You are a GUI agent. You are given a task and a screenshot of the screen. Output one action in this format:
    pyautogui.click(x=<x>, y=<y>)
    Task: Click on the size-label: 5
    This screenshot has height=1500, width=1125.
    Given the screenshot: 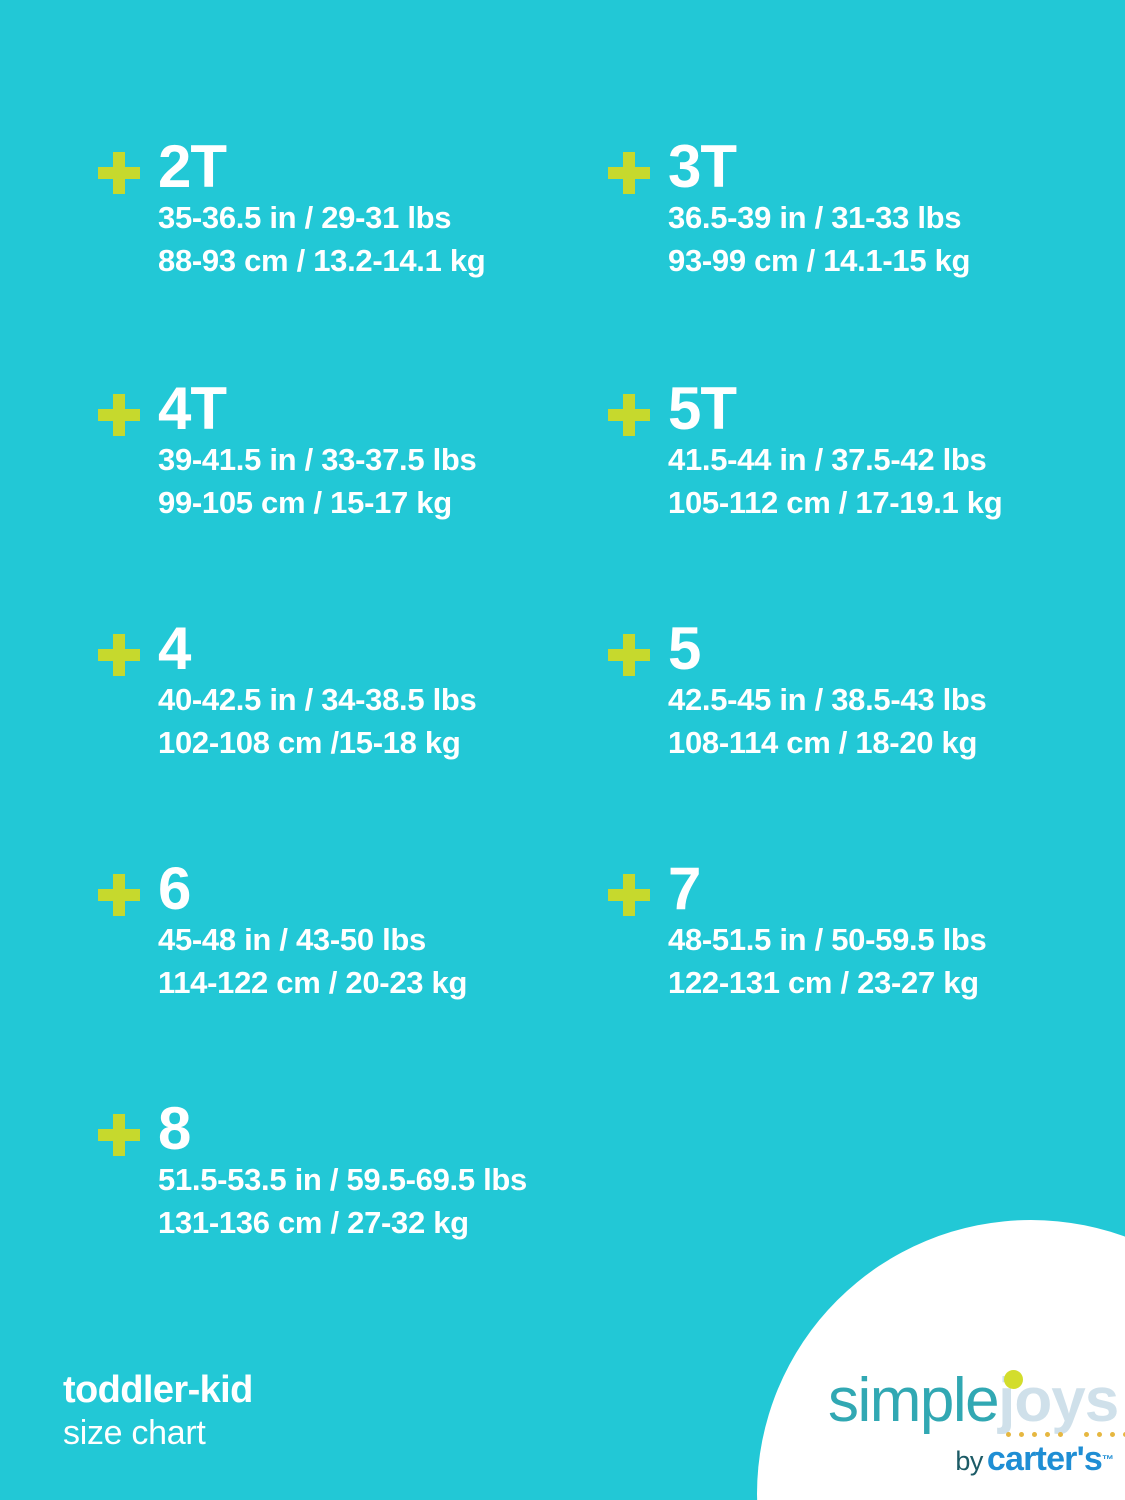 What is the action you would take?
    pyautogui.click(x=684, y=648)
    